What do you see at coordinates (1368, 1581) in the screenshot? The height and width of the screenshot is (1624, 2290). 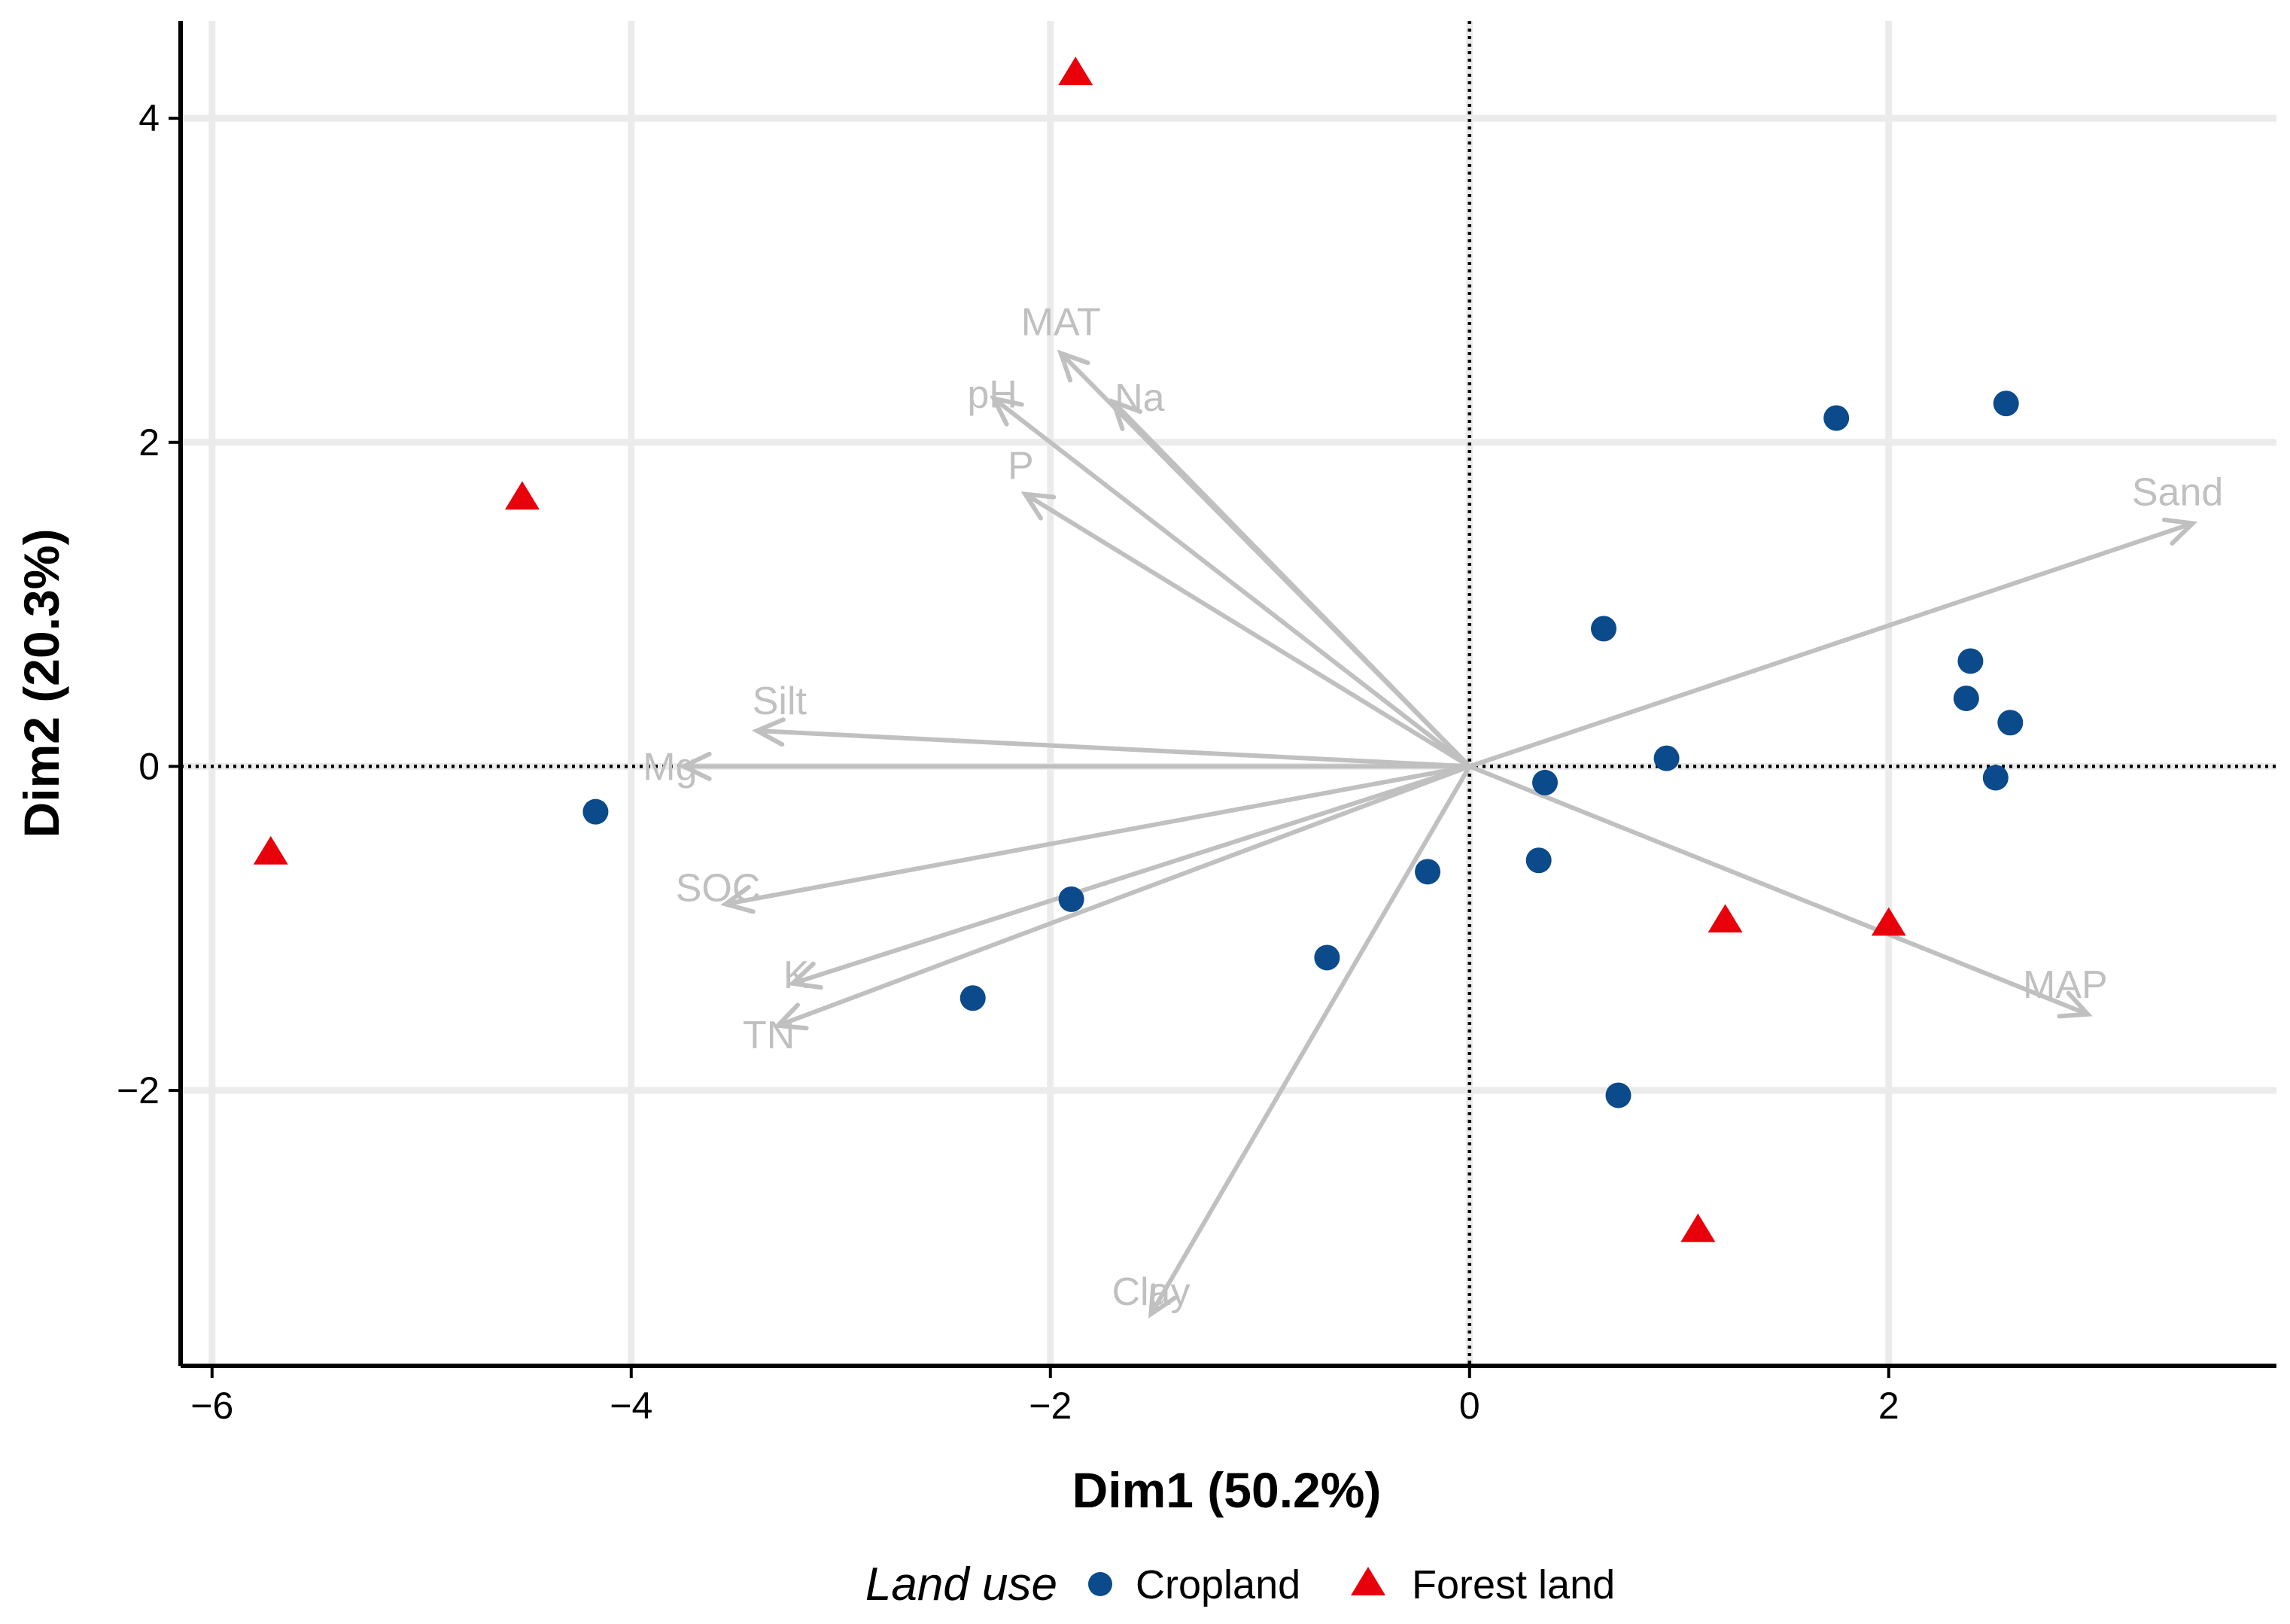 I see `legend-forest-marker` at bounding box center [1368, 1581].